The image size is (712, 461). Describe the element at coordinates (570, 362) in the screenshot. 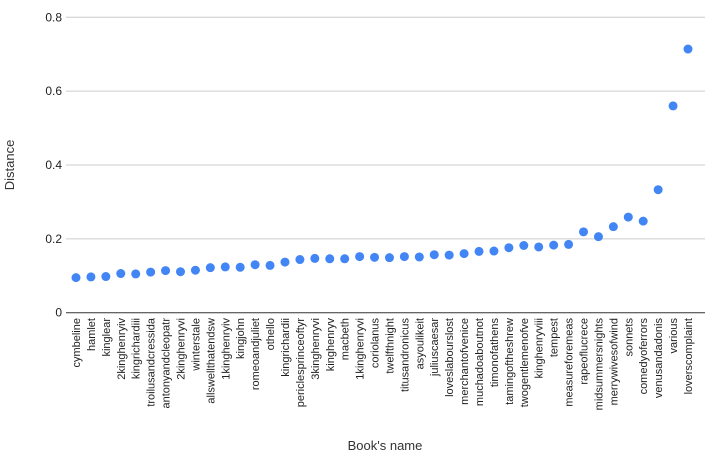

I see `x-category-label: measureforemeas` at that location.